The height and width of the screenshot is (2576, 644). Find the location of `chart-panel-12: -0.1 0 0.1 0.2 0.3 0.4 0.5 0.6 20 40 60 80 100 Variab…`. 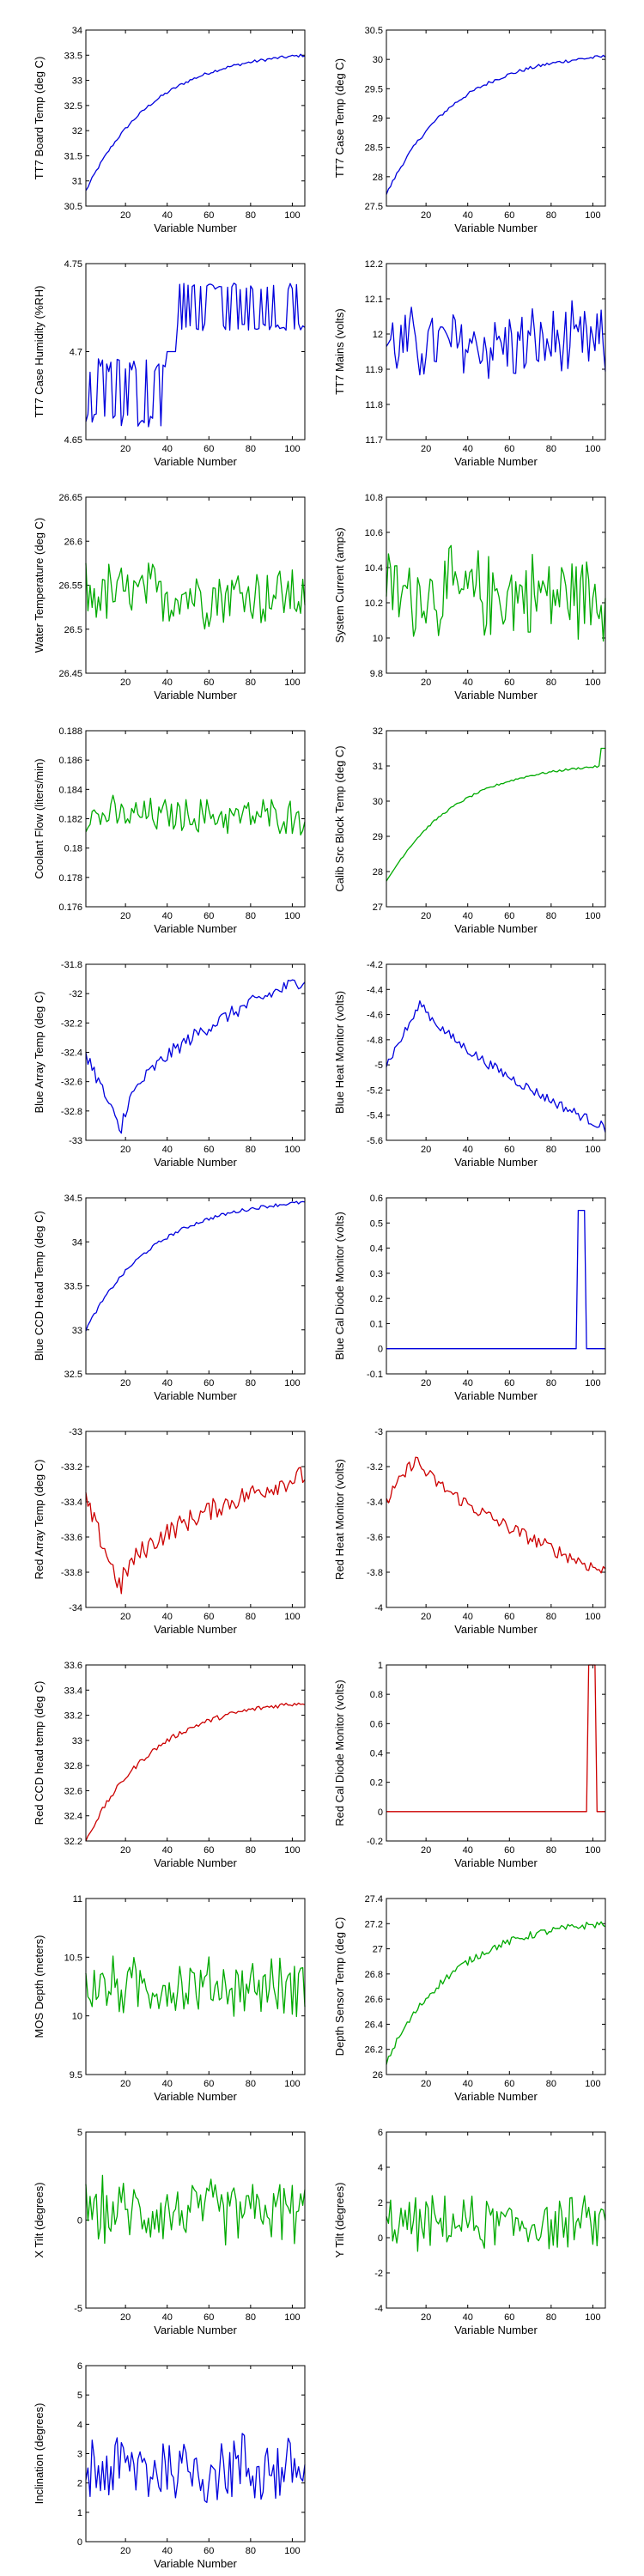

chart-panel-12: -0.1 0 0.1 0.2 0.3 0.4 0.5 0.6 20 40 60 80 100 Variab… is located at coordinates (470, 1298).